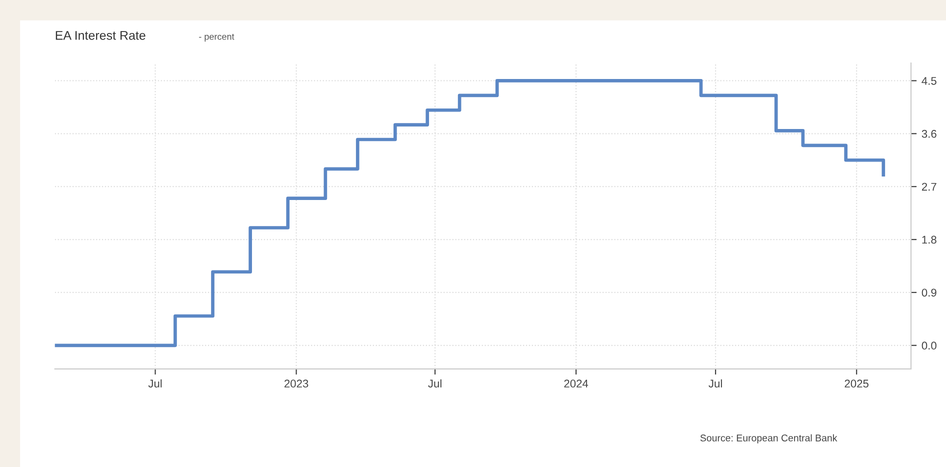 The image size is (946, 467). I want to click on y-tick-label: 1.8, so click(929, 240).